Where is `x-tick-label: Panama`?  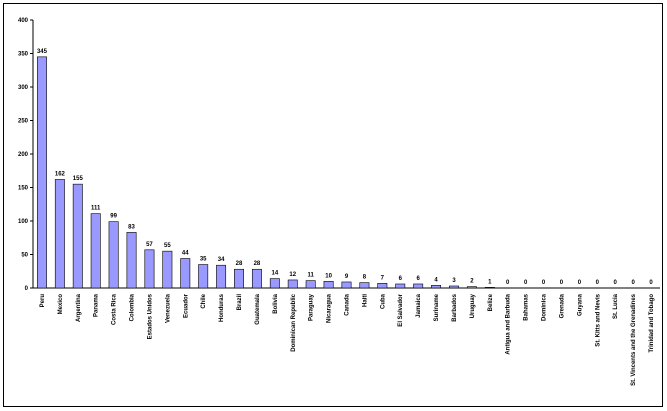 x-tick-label: Panama is located at coordinates (97, 305).